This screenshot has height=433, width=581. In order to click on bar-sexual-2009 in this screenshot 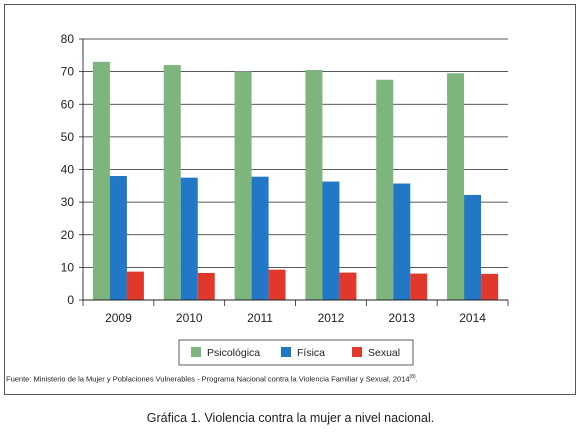, I will do `click(135, 285)`.